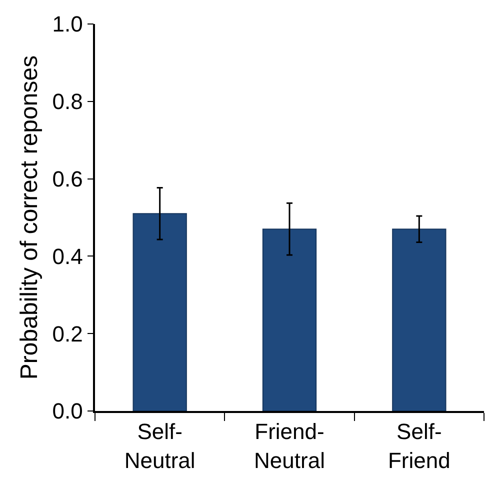 This screenshot has width=499, height=486. Describe the element at coordinates (419, 446) in the screenshot. I see `x-tick-label: Self- Friend` at that location.